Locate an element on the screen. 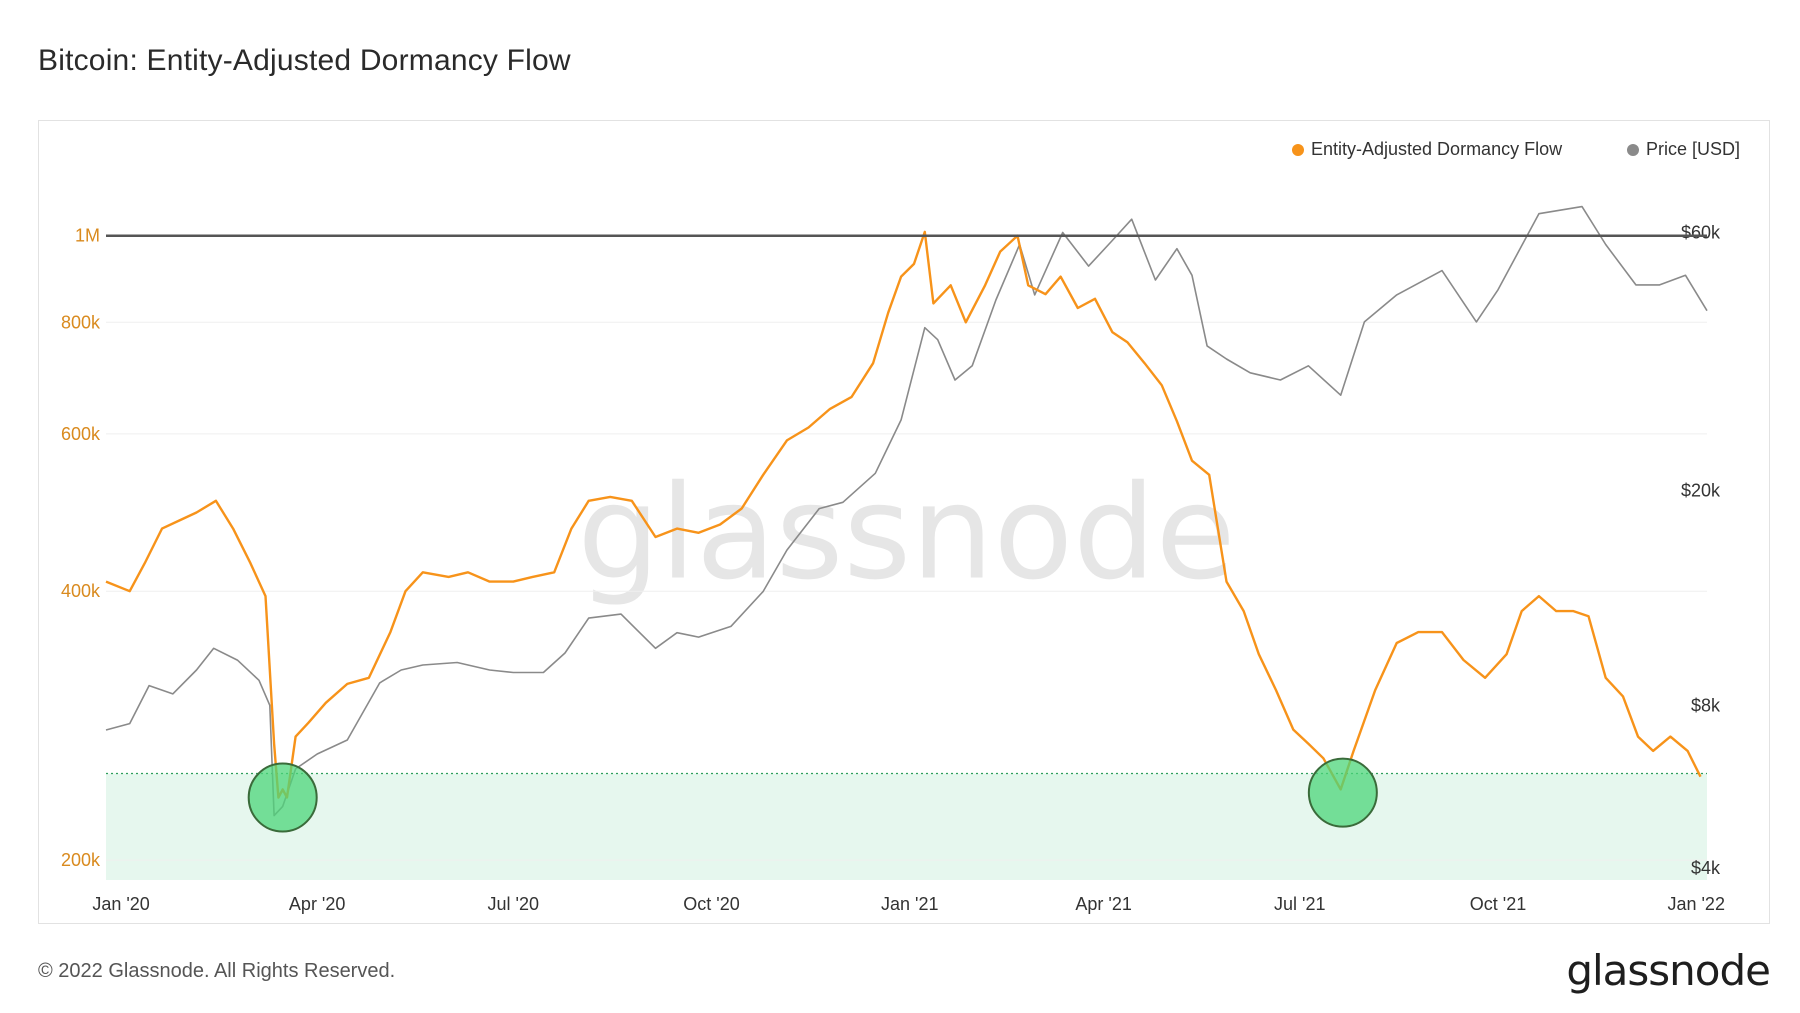 This screenshot has height=1013, width=1800. x-axis-tick-label: Oct '21 is located at coordinates (1498, 904).